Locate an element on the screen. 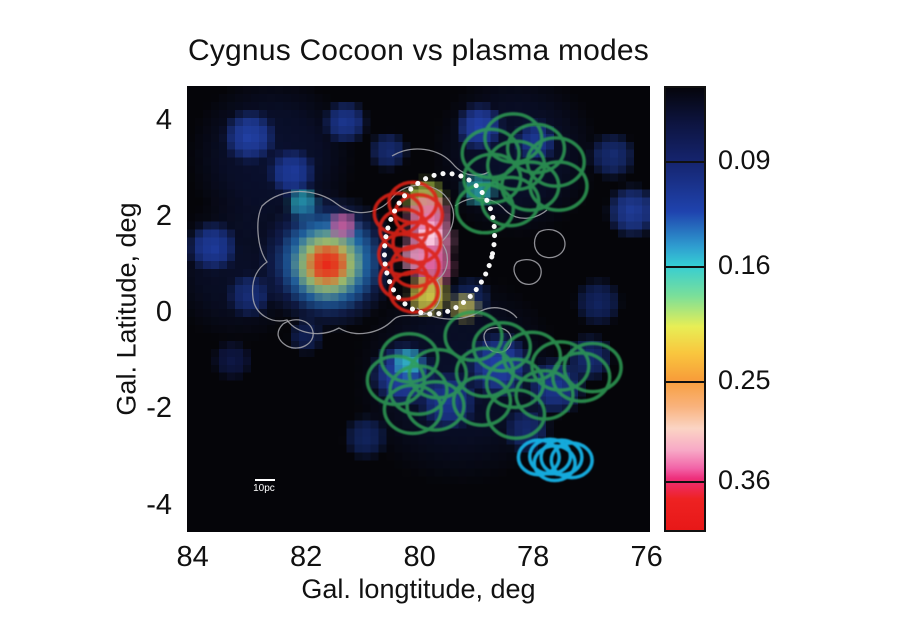 The width and height of the screenshot is (908, 618). southeast-mode-circles-cyan is located at coordinates (555, 460).